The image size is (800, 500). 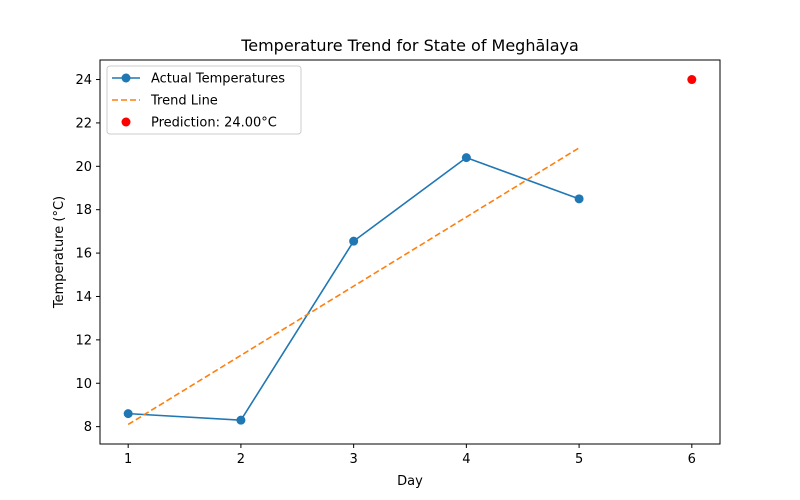 What do you see at coordinates (88, 427) in the screenshot?
I see `y-tick-label: 8` at bounding box center [88, 427].